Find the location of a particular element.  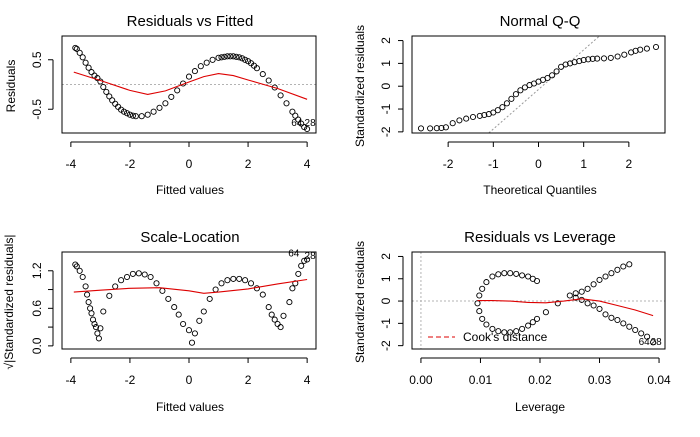

y-tick-label: 1 is located at coordinates (386, 63).